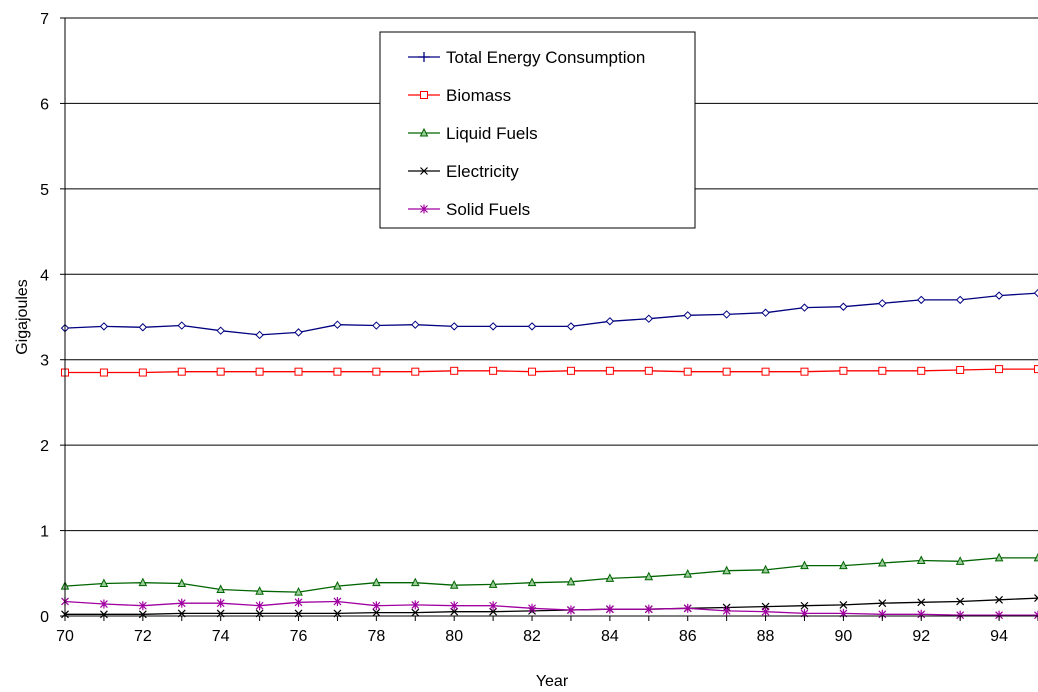  Describe the element at coordinates (482, 171) in the screenshot. I see `legend-label: Electricity` at that location.